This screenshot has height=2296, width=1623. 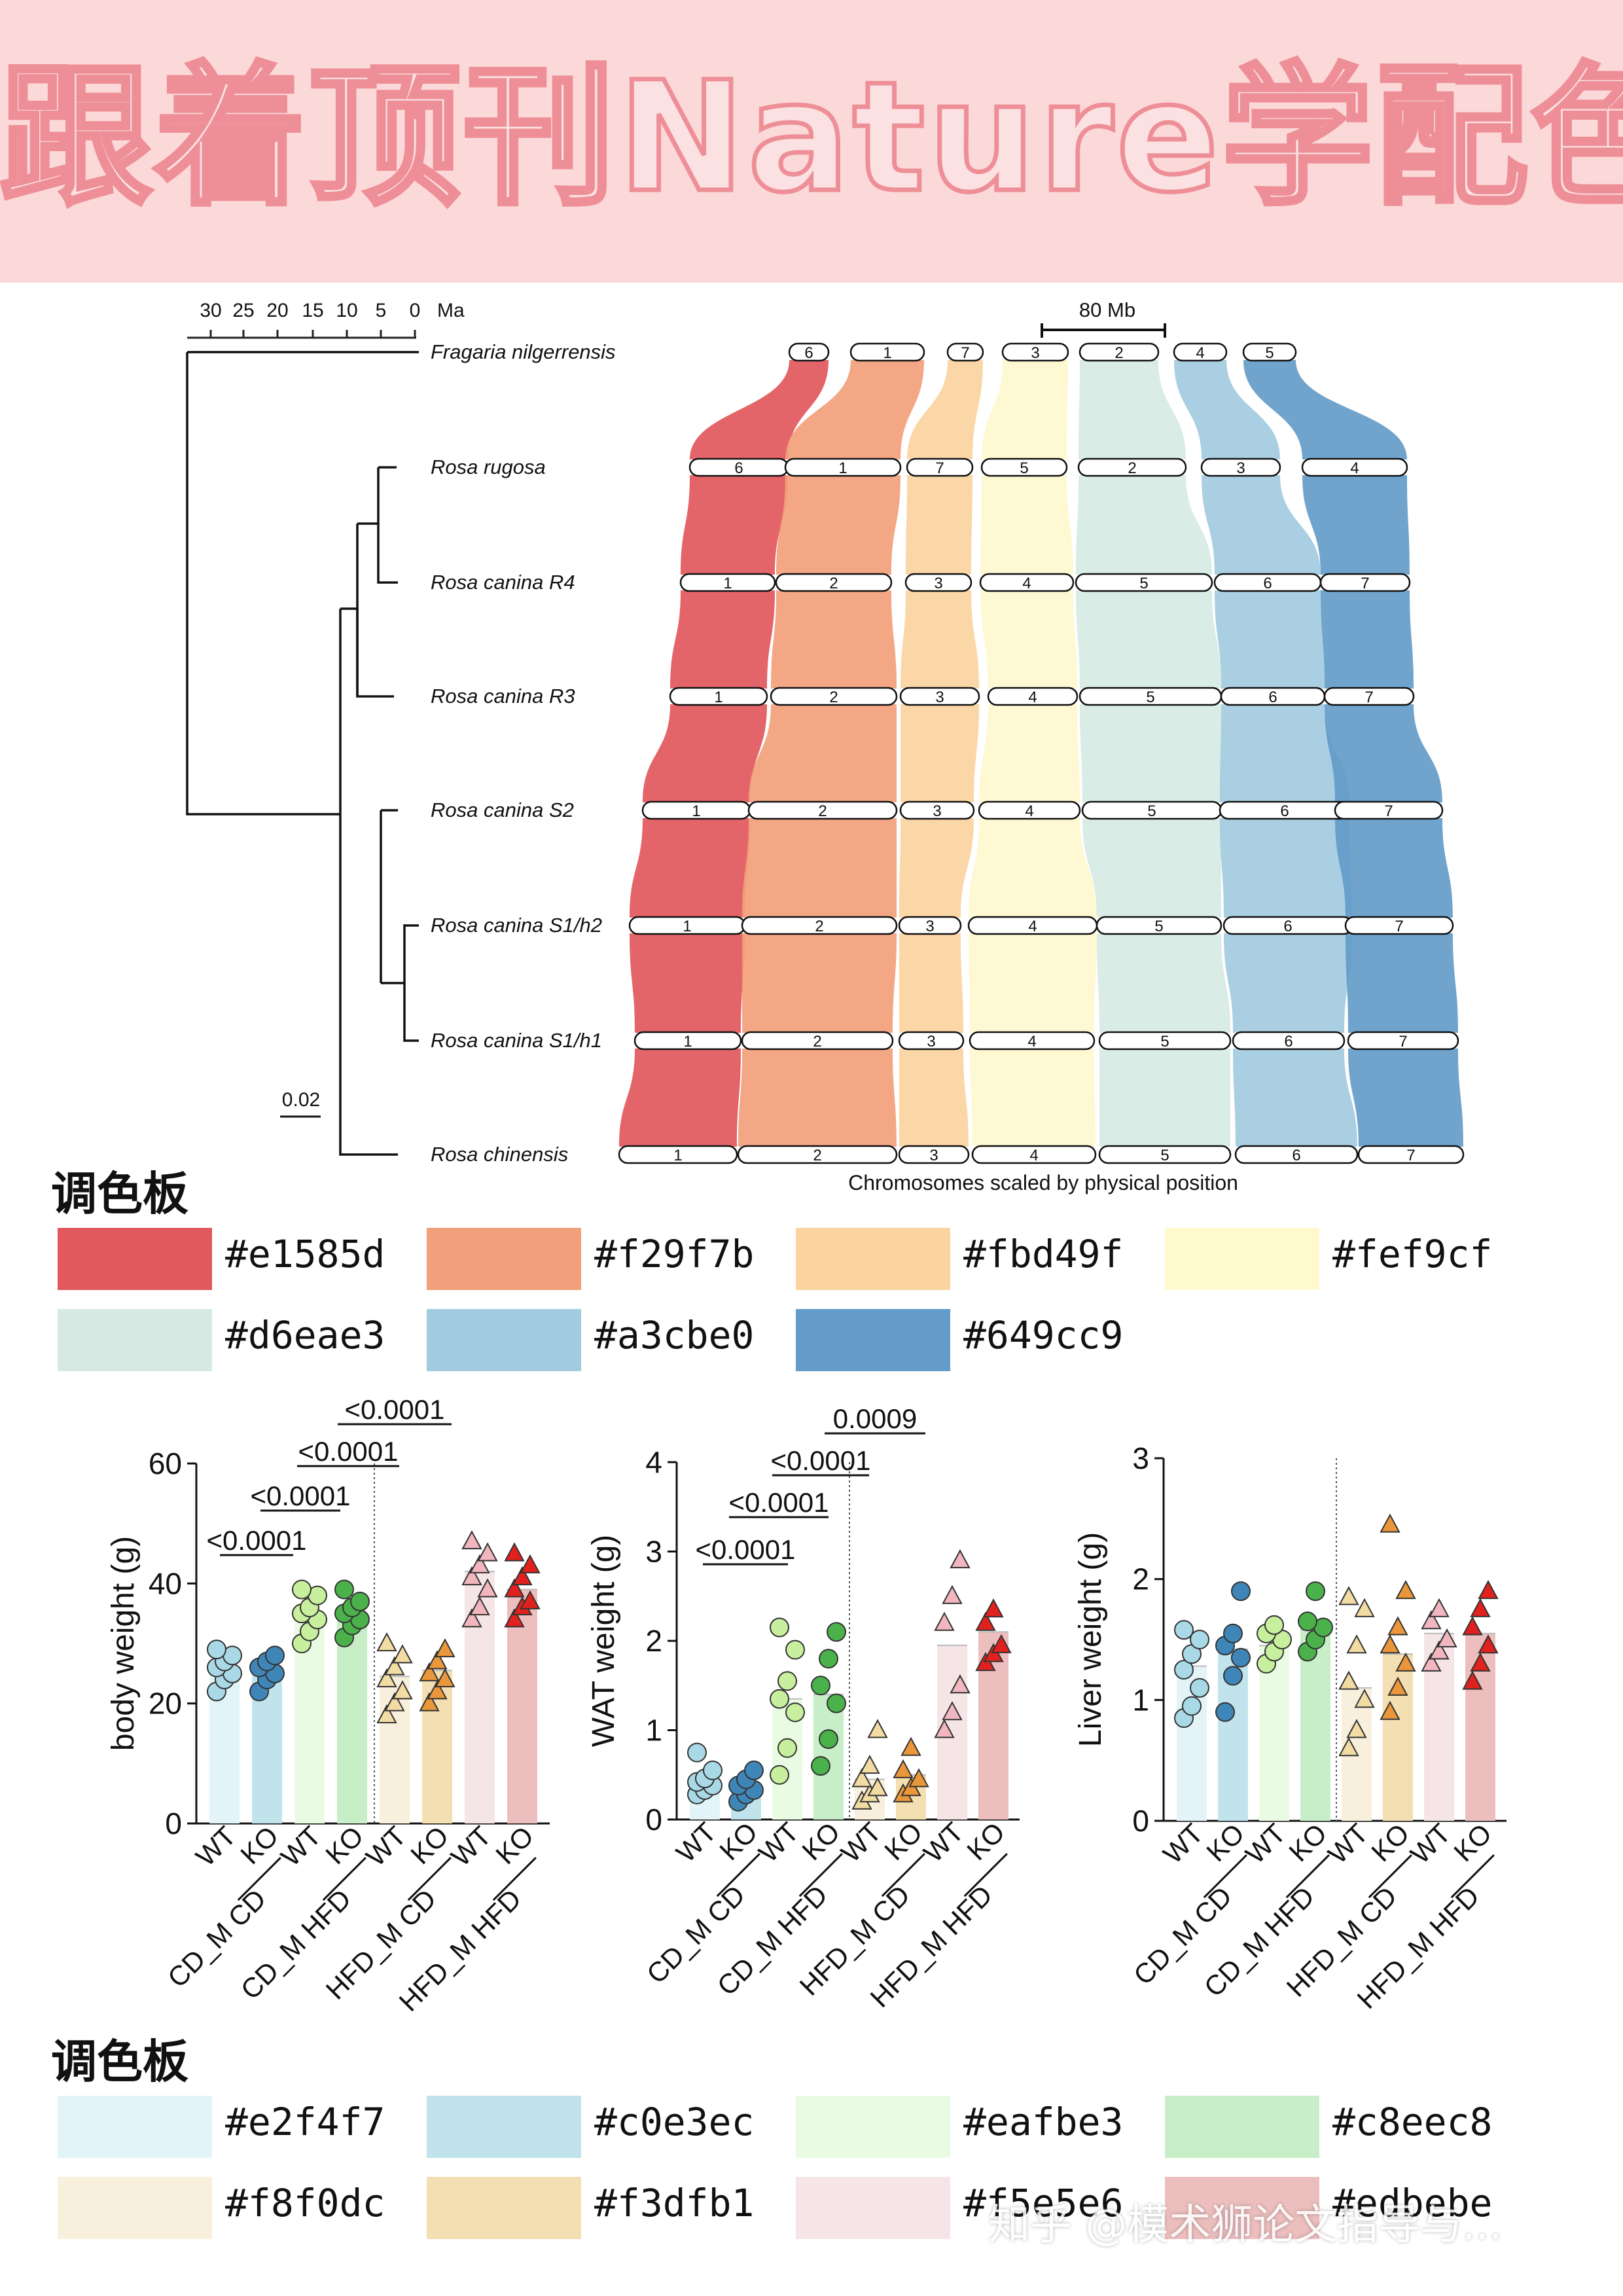 What do you see at coordinates (1140, 1579) in the screenshot?
I see `y-tick-label: 2` at bounding box center [1140, 1579].